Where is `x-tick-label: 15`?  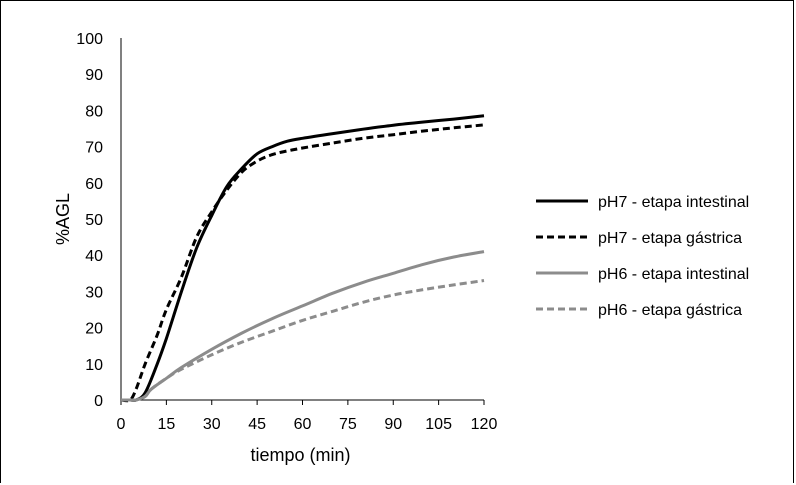 x-tick-label: 15 is located at coordinates (166, 424).